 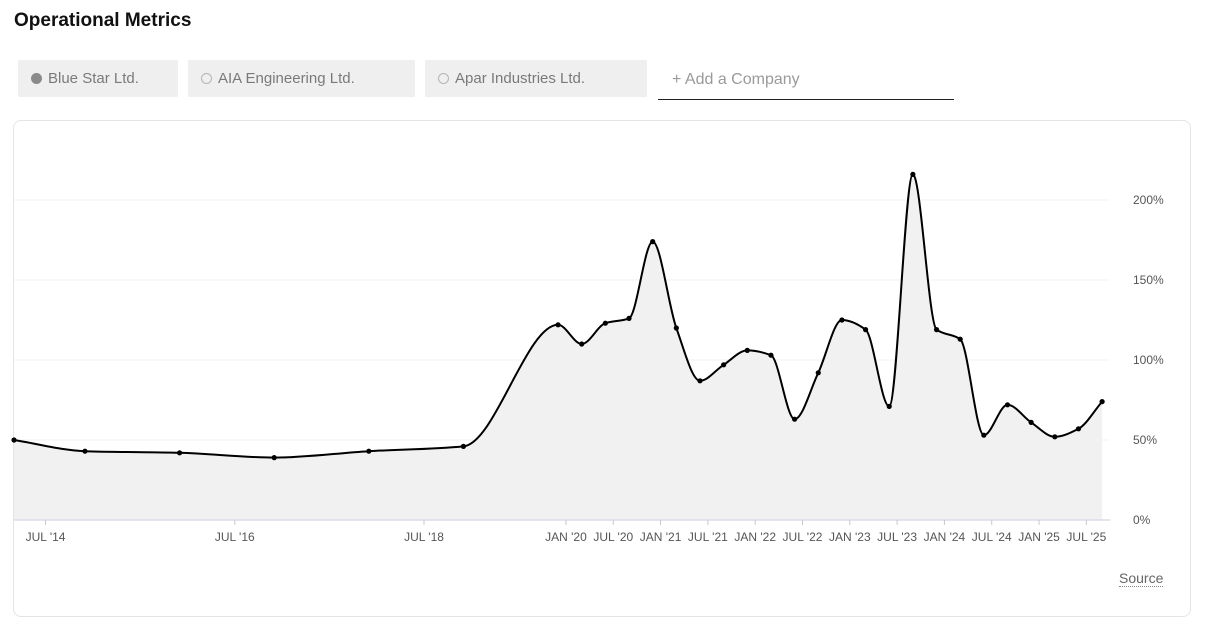 What do you see at coordinates (1141, 578) in the screenshot?
I see `source-link: Source` at bounding box center [1141, 578].